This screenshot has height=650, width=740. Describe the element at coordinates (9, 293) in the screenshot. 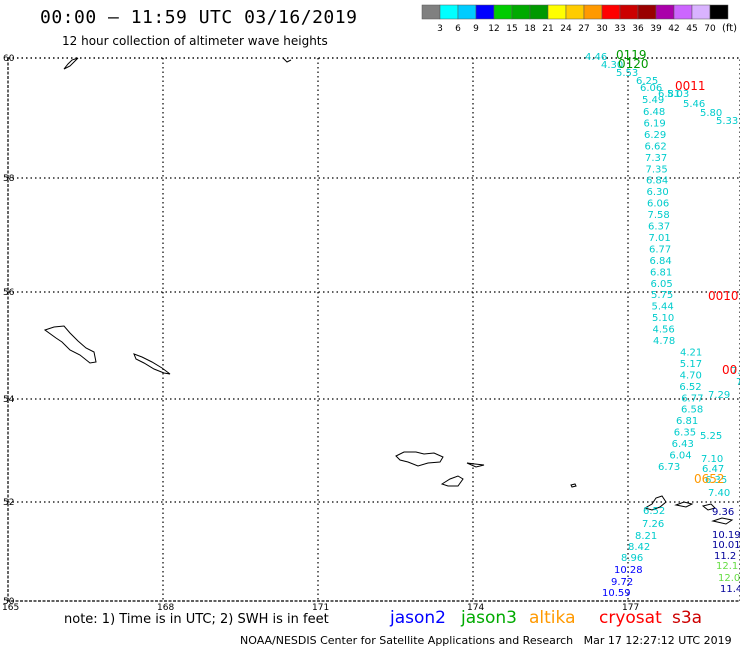

I see `latitude-label: 56` at that location.